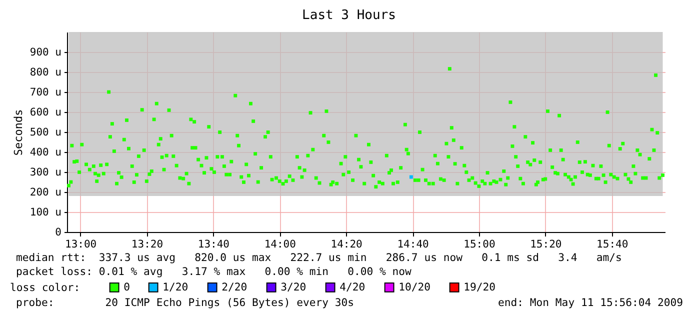  Describe the element at coordinates (414, 287) in the screenshot. I see `legend-label: 10/20` at that location.